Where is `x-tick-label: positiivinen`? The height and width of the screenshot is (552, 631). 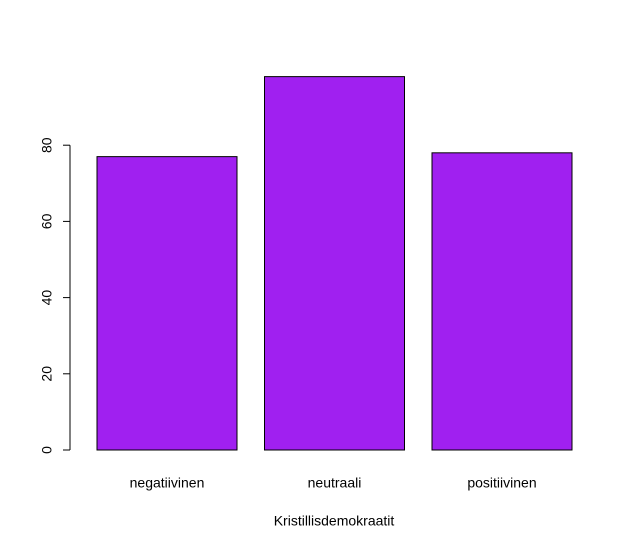
x-tick-label: positiivinen is located at coordinates (501, 483).